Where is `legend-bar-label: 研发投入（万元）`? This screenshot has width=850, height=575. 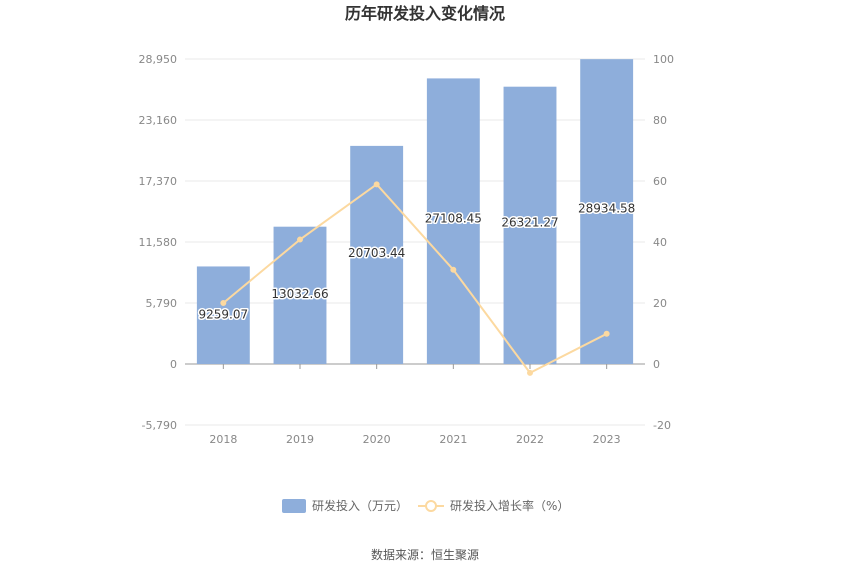 legend-bar-label: 研发投入（万元） is located at coordinates (360, 505).